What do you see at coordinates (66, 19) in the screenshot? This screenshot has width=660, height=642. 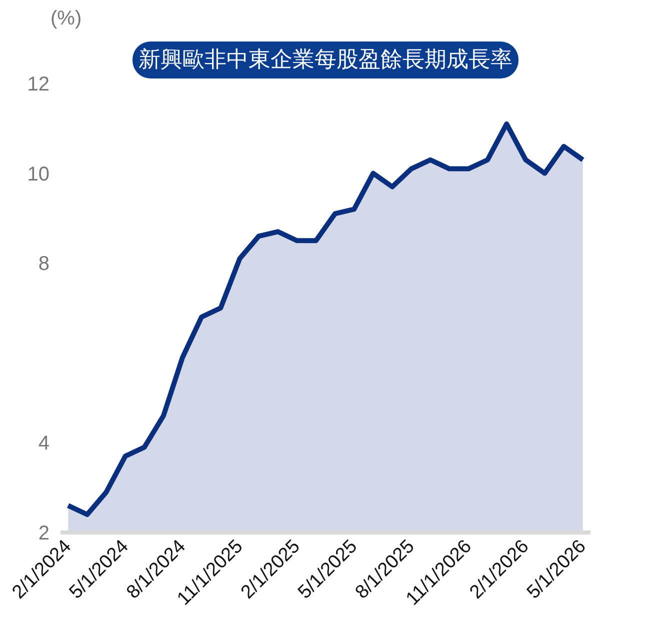 I see `y-axis-title: (%)` at bounding box center [66, 19].